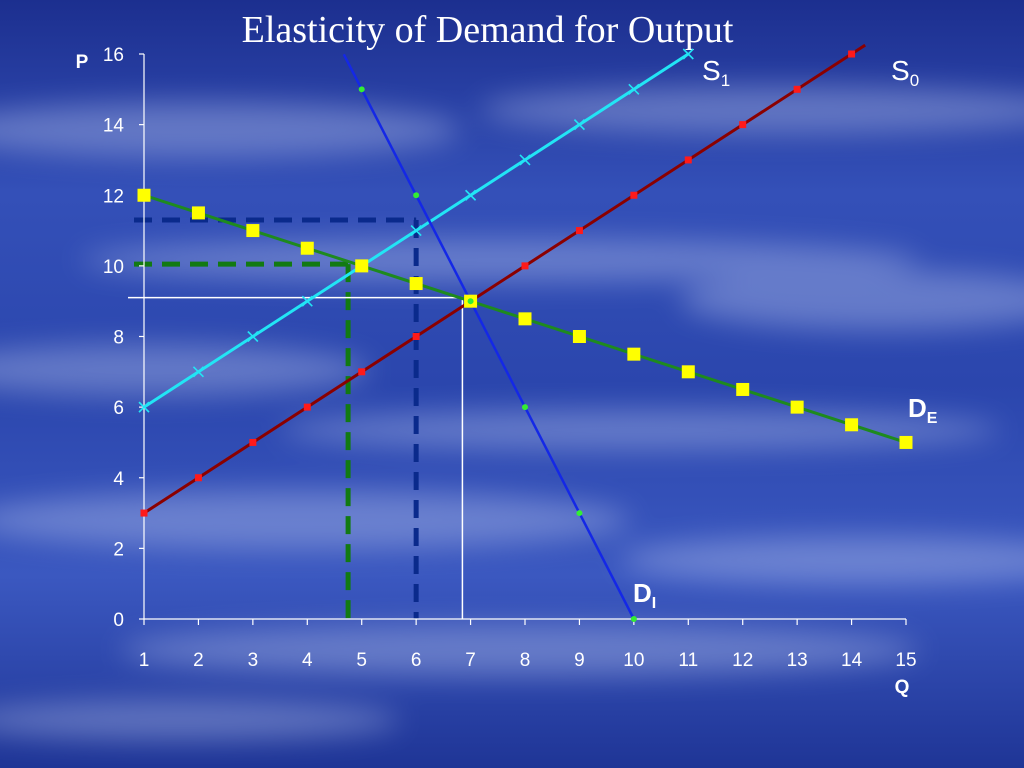 The width and height of the screenshot is (1024, 768). Describe the element at coordinates (307, 660) in the screenshot. I see `x-tick-label: 4` at that location.